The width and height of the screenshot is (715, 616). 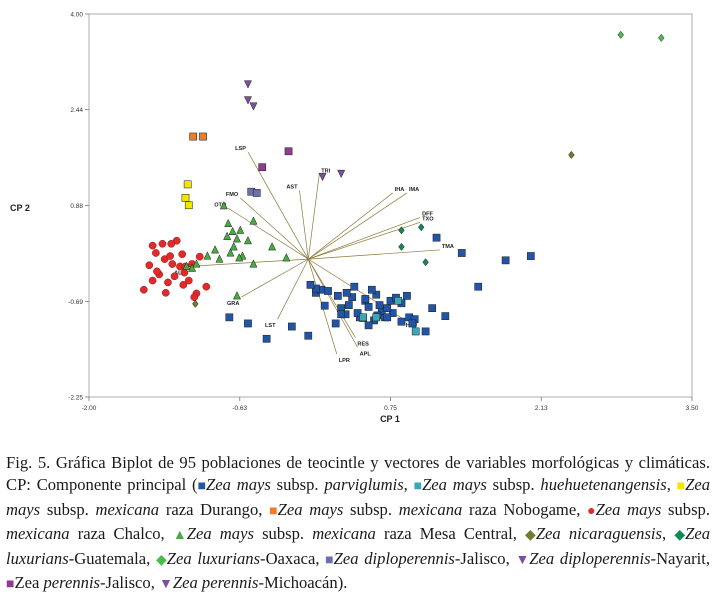 What do you see at coordinates (293, 558) in the screenshot?
I see `caption-text: -Oaxaca,` at bounding box center [293, 558].